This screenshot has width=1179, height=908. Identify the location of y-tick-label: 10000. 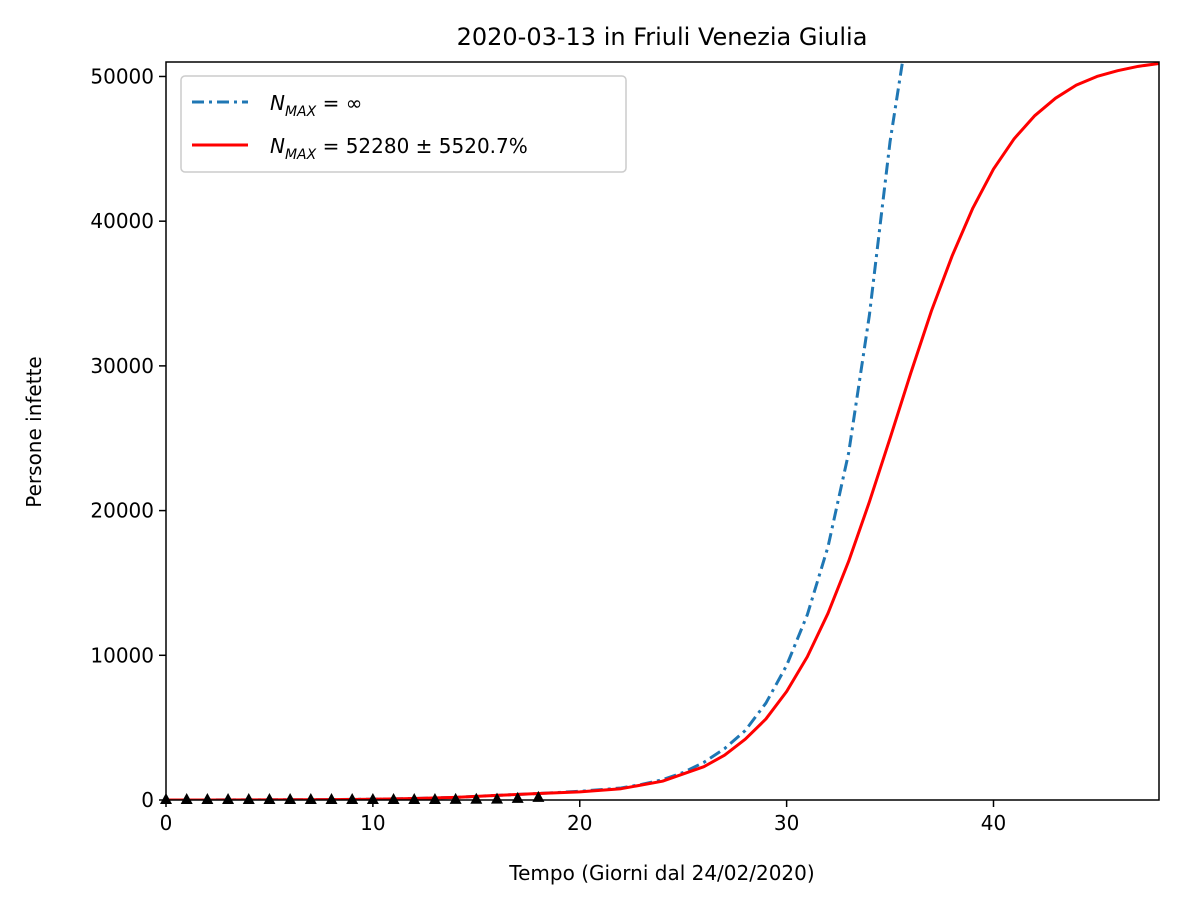
(122, 655).